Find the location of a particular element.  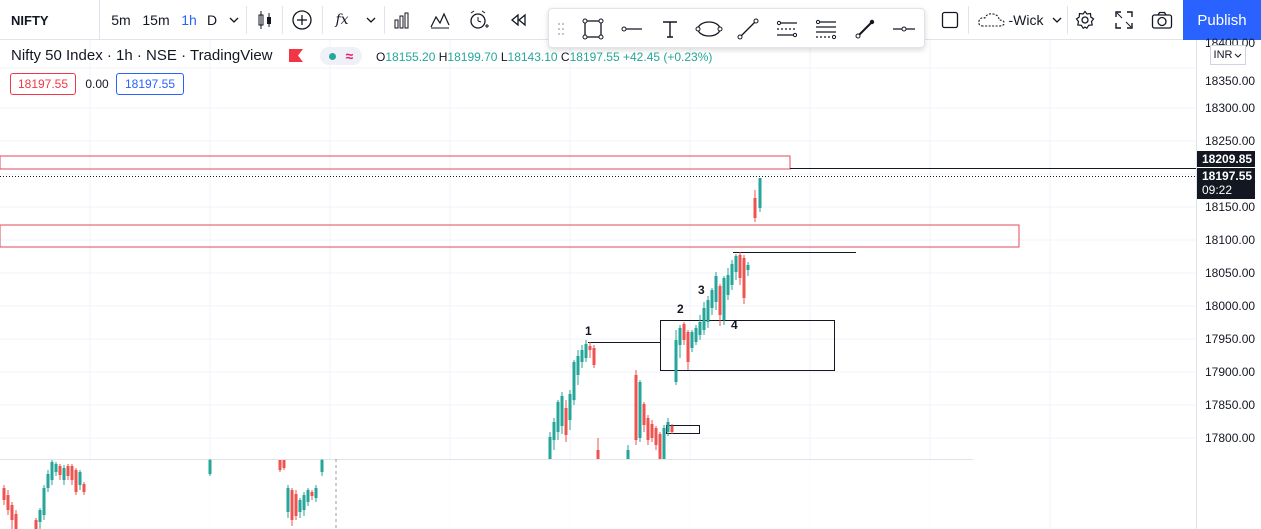

plus-circle-icon is located at coordinates (302, 20).